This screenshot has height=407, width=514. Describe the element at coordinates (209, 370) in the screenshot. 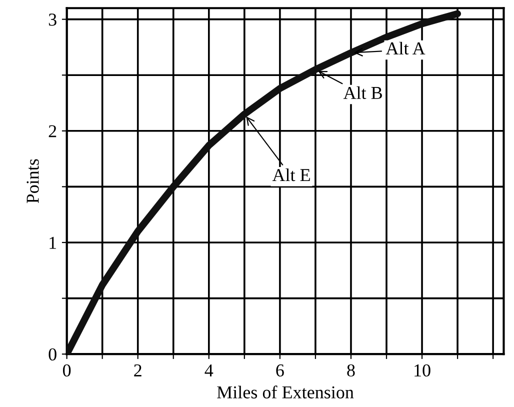

I see `x-tick-label: 4` at that location.